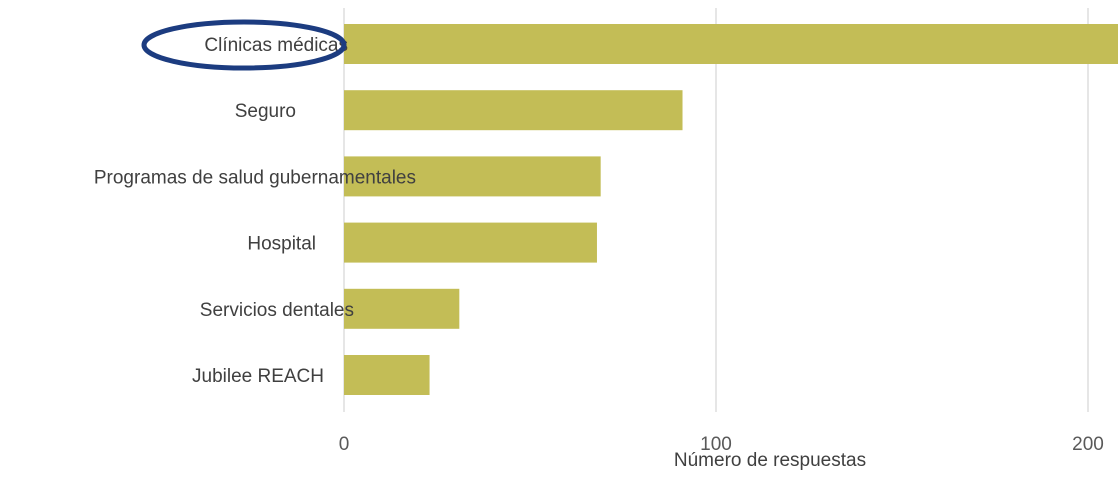 The height and width of the screenshot is (501, 1118). What do you see at coordinates (255, 177) in the screenshot?
I see `category-label: Programas de salud gubernamentales` at bounding box center [255, 177].